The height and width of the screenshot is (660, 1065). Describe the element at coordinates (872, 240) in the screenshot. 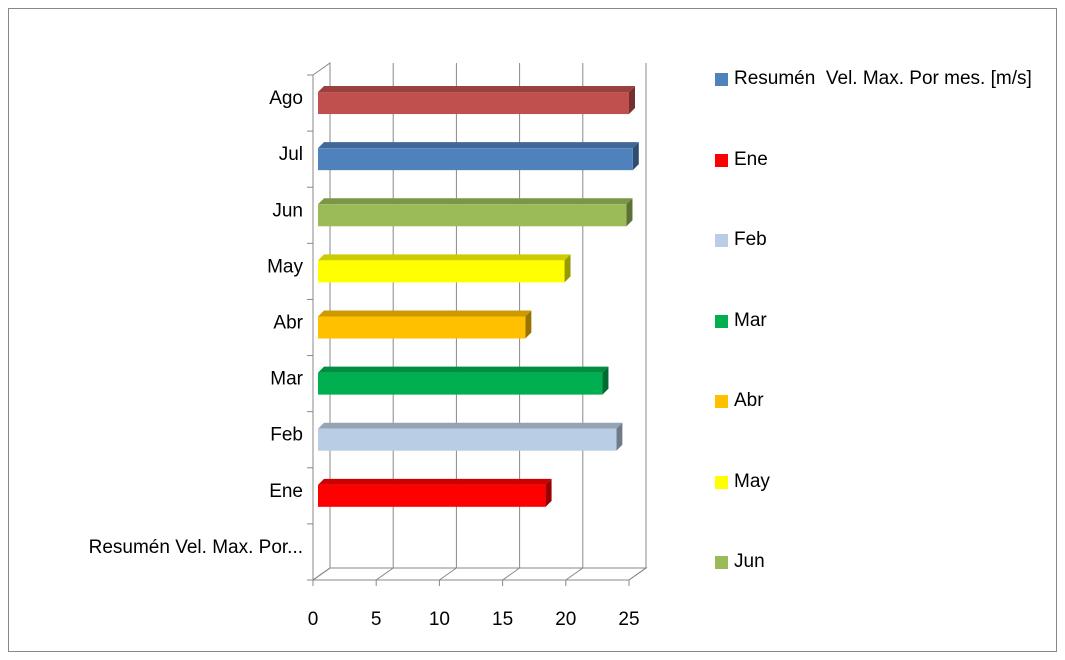

I see `legend-item: Feb` at that location.